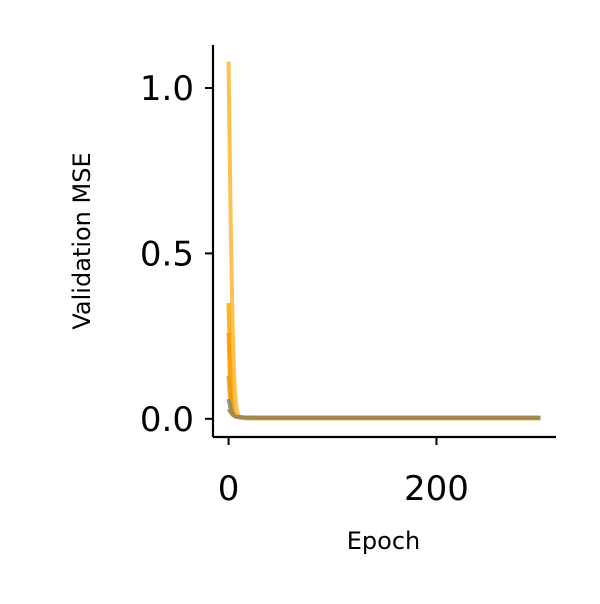  Describe the element at coordinates (229, 489) in the screenshot. I see `x-tick-label: 0` at that location.